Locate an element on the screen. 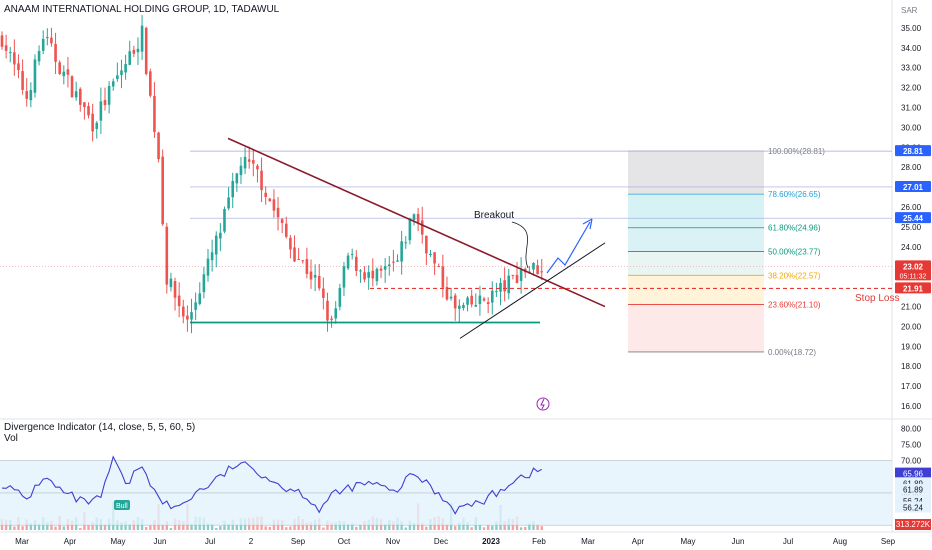  alert-icon is located at coordinates (543, 404).